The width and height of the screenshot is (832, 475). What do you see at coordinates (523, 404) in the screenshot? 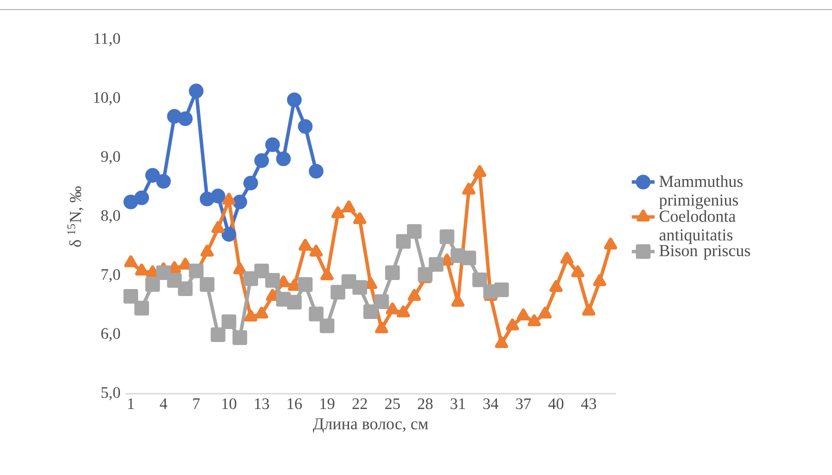
I see `x-tick-label: 37` at bounding box center [523, 404].